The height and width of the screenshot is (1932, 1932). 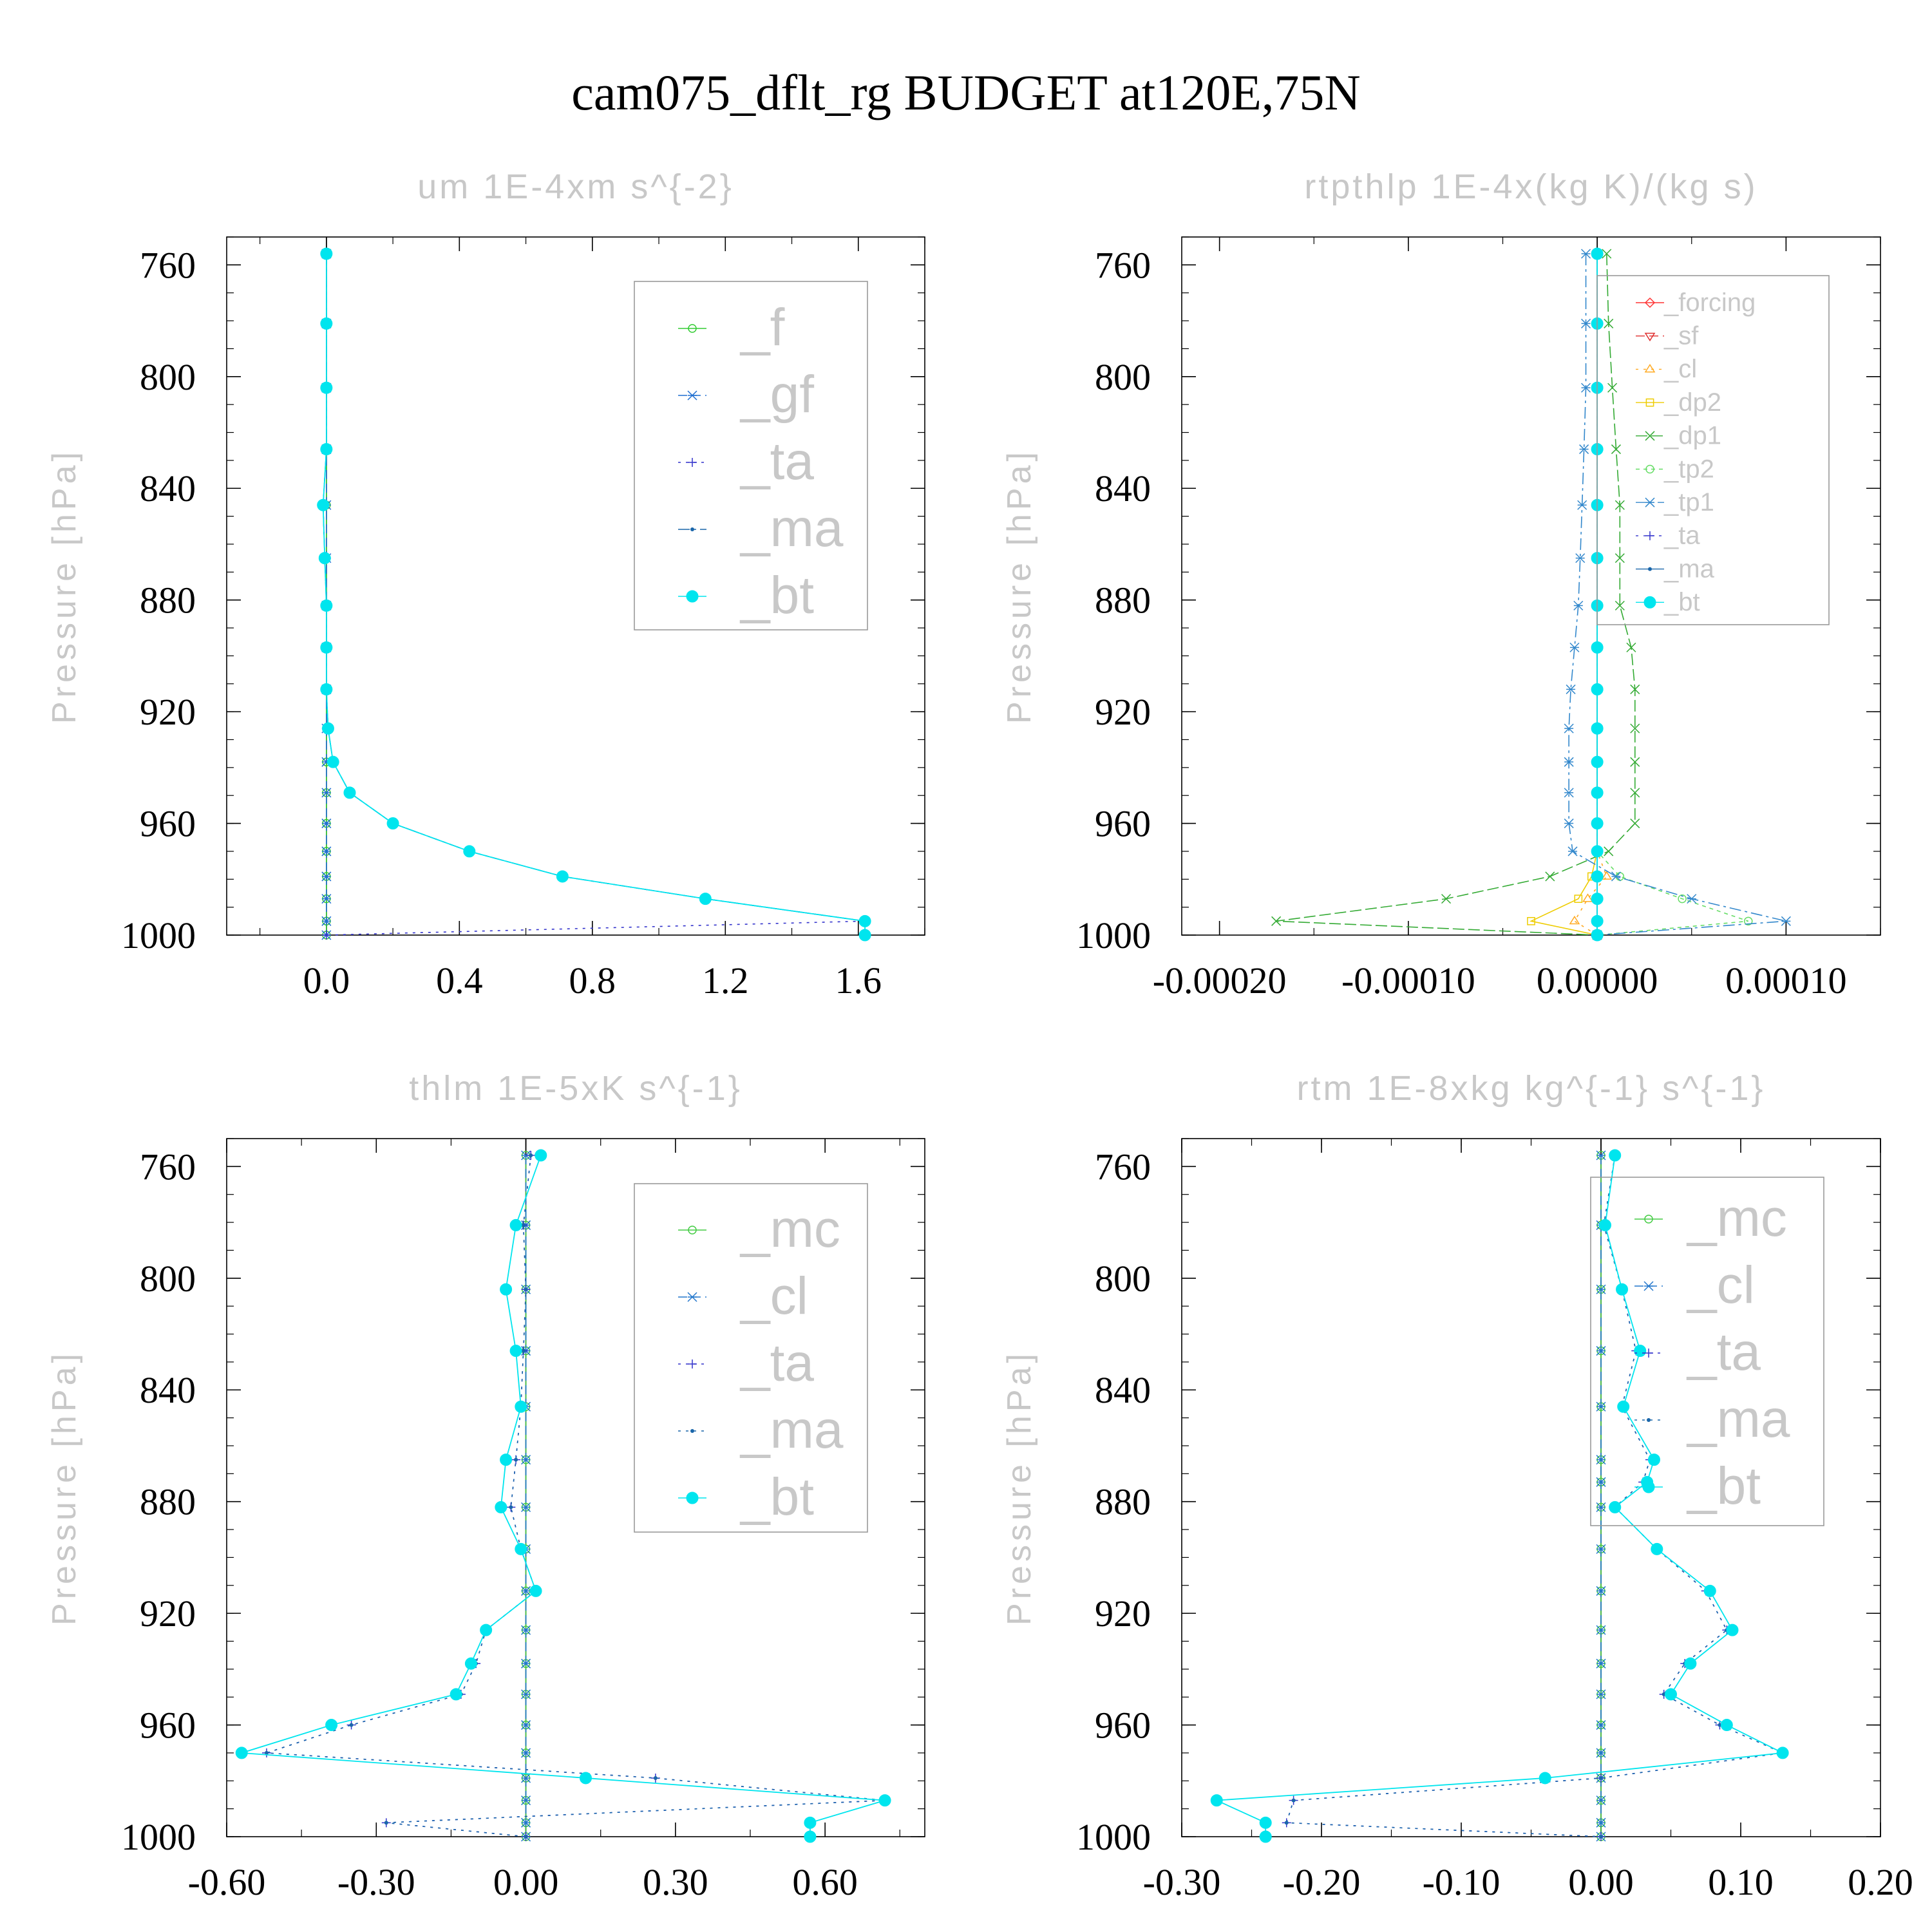 What do you see at coordinates (1681, 336) in the screenshot?
I see `legend-entry: _sf` at bounding box center [1681, 336].